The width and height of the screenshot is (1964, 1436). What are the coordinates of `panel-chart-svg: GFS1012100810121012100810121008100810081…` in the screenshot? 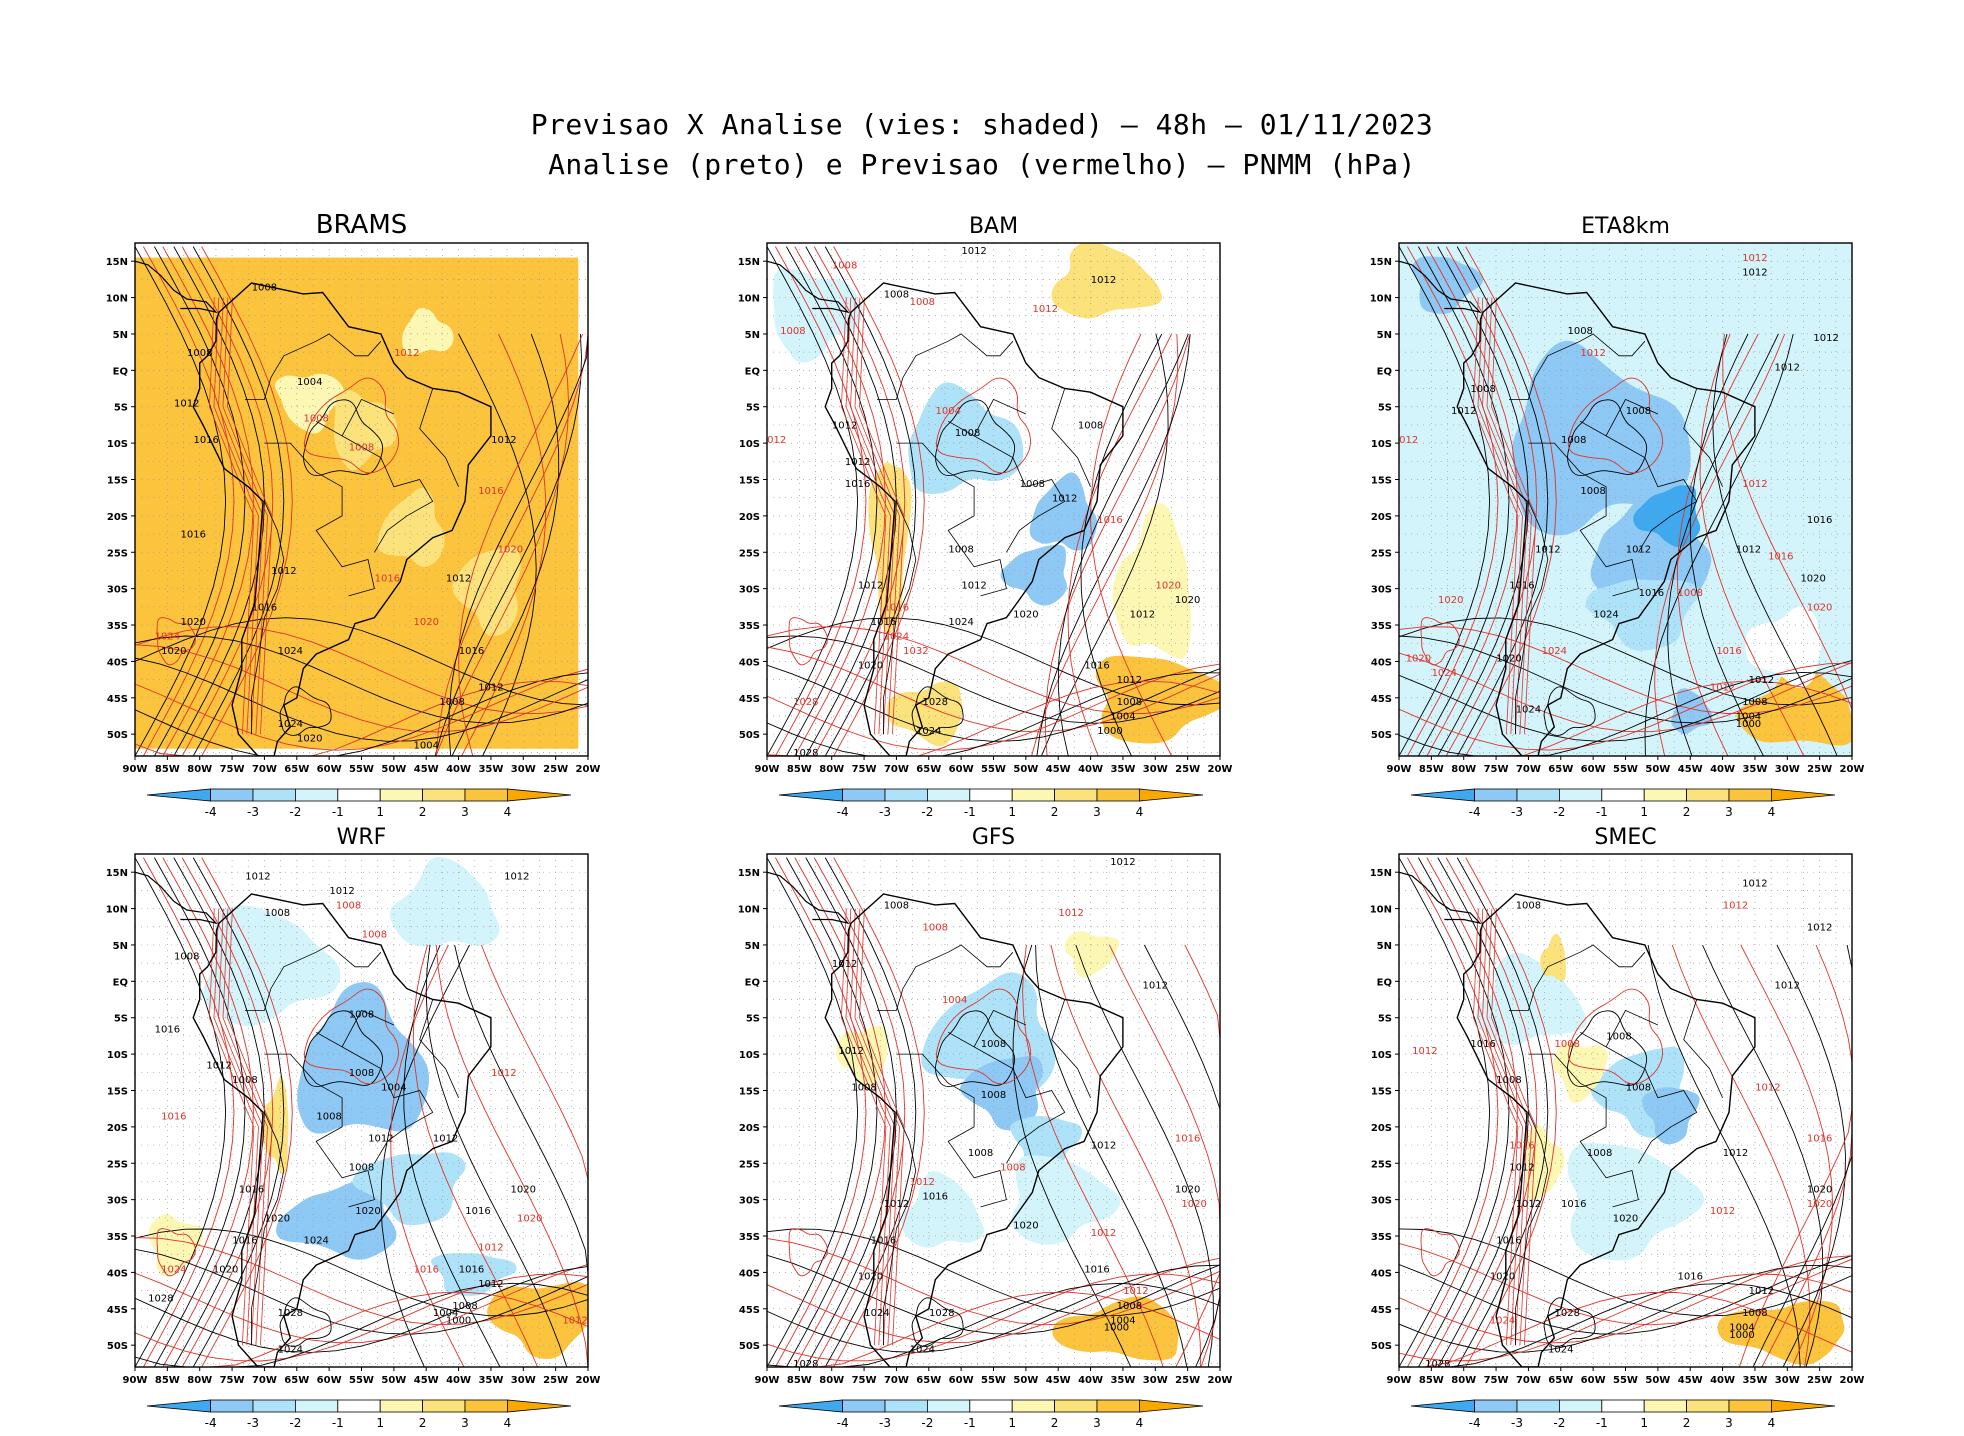 It's located at (985, 1127).